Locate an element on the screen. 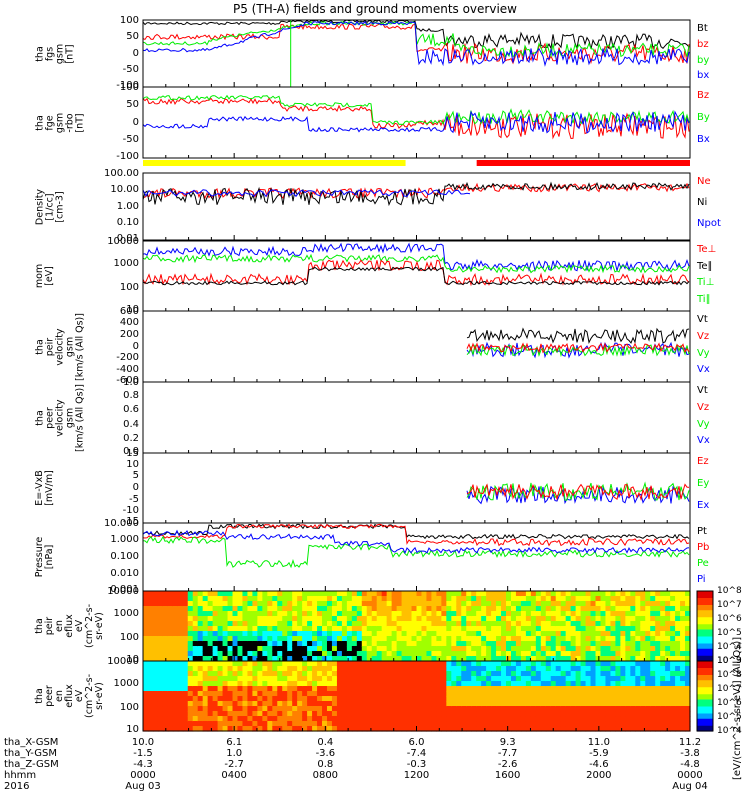  legend-bx: Bx is located at coordinates (703, 139).